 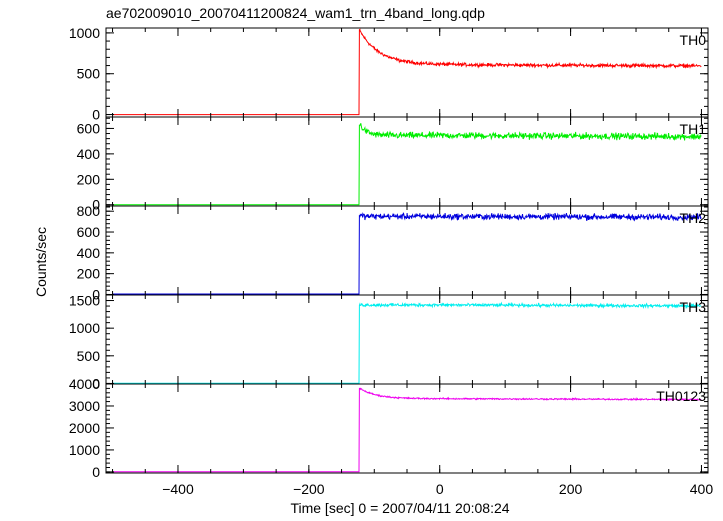 I want to click on y-tick-label: 800, so click(x=89, y=211).